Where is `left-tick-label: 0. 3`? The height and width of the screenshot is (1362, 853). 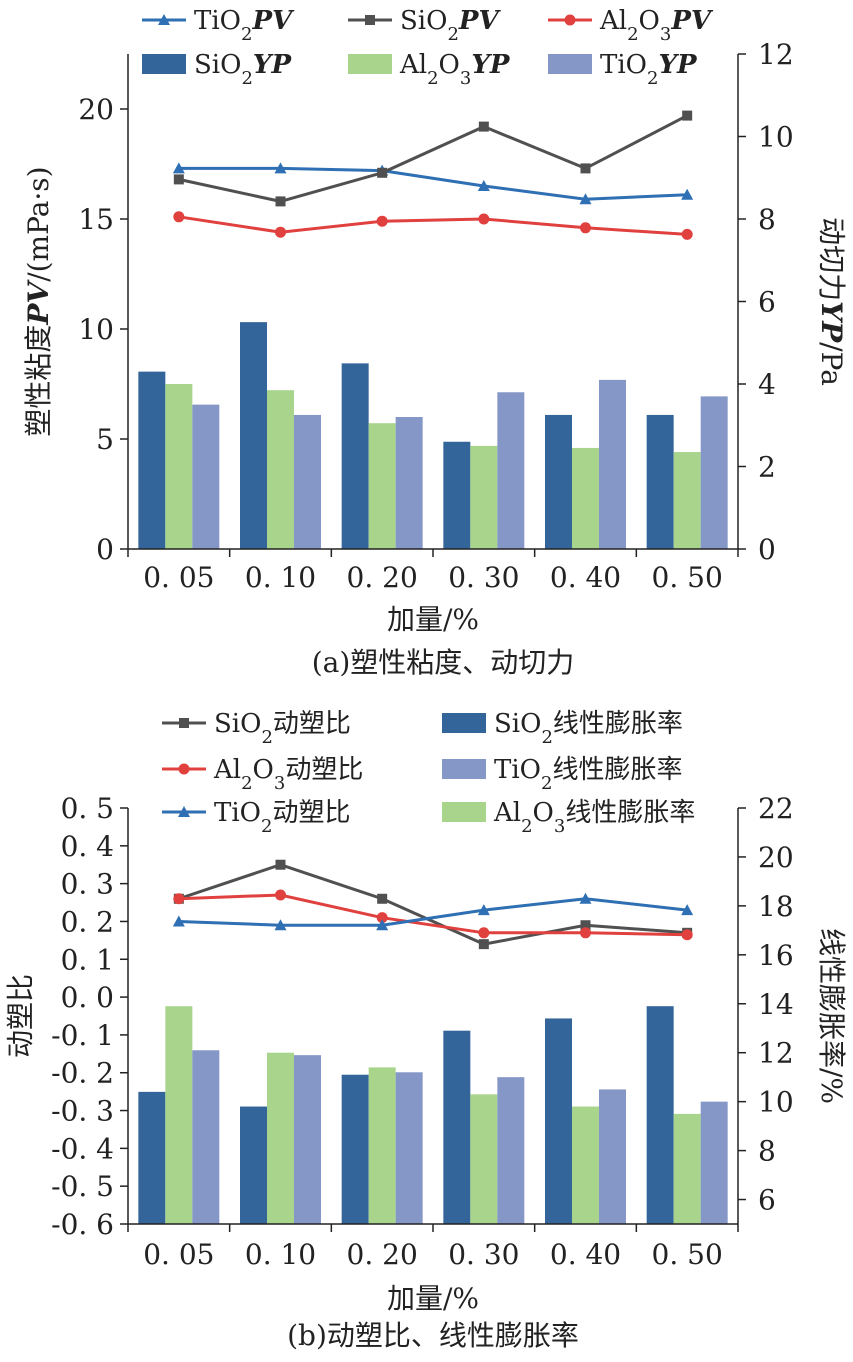 left-tick-label: 0. 3 is located at coordinates (87, 884).